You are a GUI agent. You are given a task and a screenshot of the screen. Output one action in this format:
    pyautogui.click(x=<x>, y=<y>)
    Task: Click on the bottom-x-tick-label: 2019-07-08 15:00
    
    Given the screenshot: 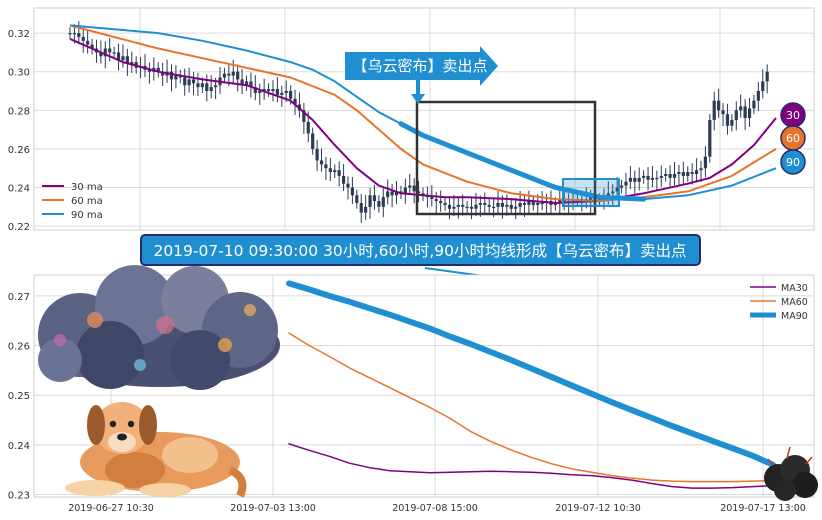 What is the action you would take?
    pyautogui.click(x=435, y=508)
    